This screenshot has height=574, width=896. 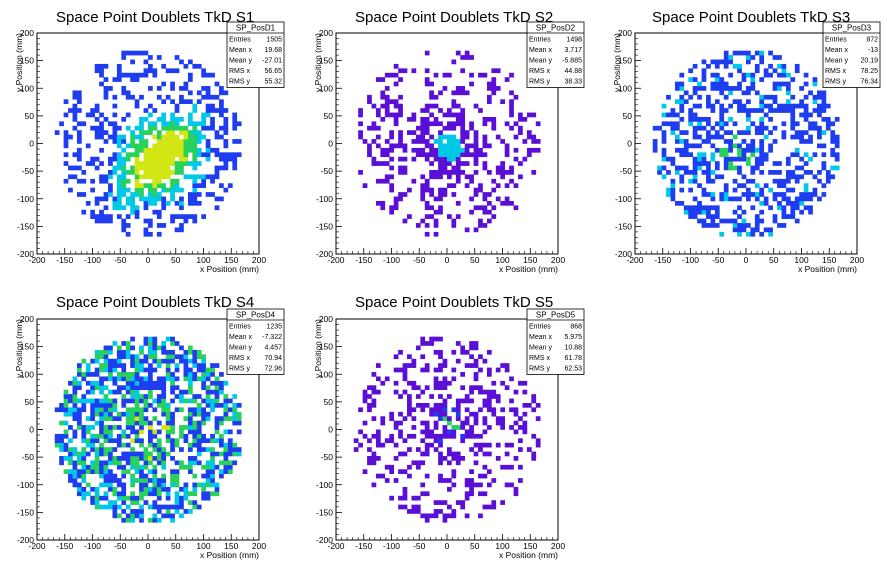 I want to click on y-tick-label: -200, so click(x=623, y=254).